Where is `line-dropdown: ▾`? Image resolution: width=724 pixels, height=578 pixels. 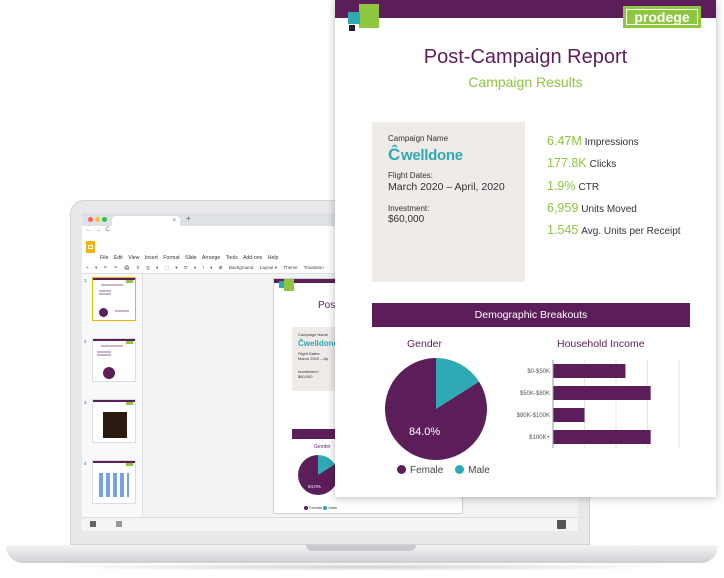 line-dropdown: ▾ is located at coordinates (211, 267).